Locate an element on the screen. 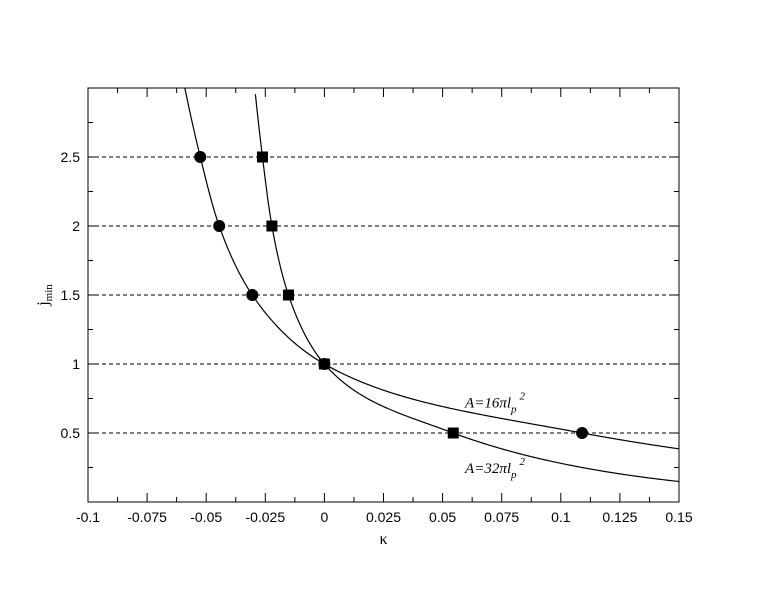 The height and width of the screenshot is (590, 763). x-tick-label: 0.05 is located at coordinates (442, 517).